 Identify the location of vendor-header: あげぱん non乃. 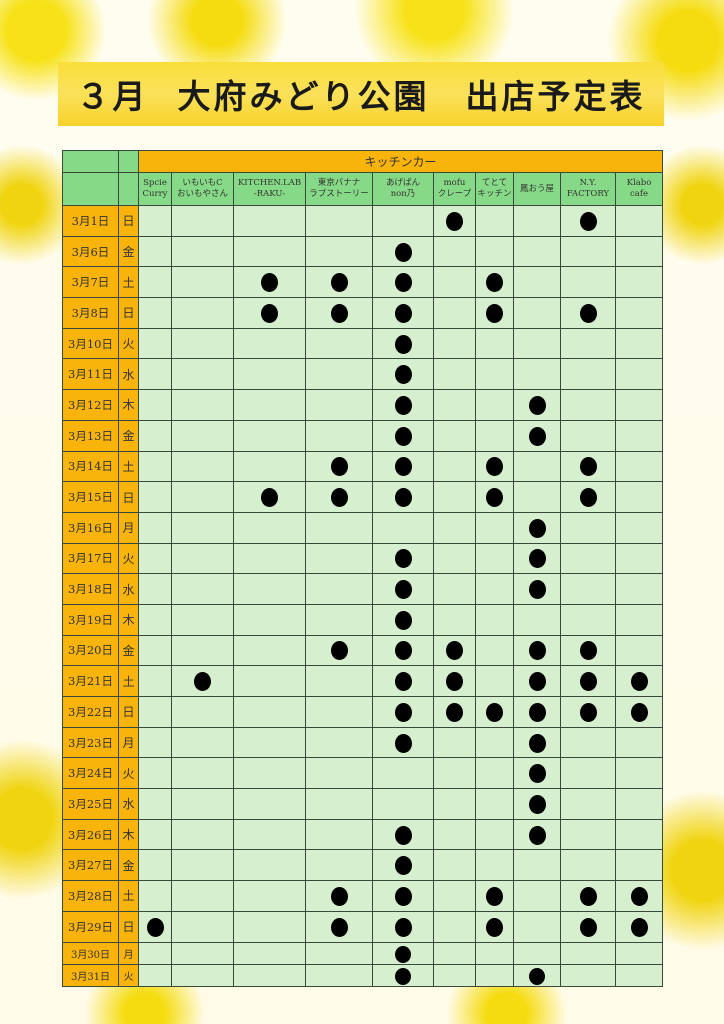
(403, 189).